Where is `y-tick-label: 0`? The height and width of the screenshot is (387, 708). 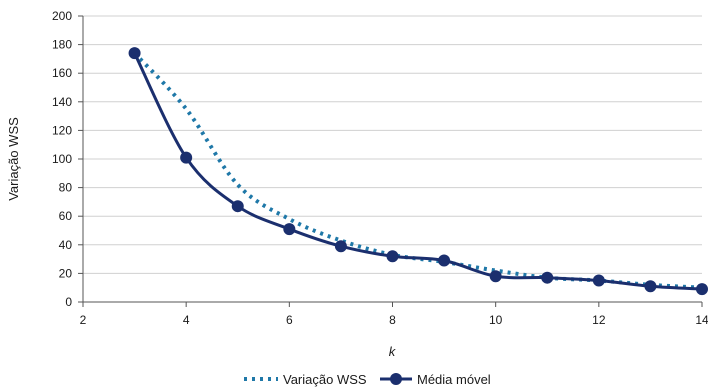 y-tick-label: 0 is located at coordinates (68, 302).